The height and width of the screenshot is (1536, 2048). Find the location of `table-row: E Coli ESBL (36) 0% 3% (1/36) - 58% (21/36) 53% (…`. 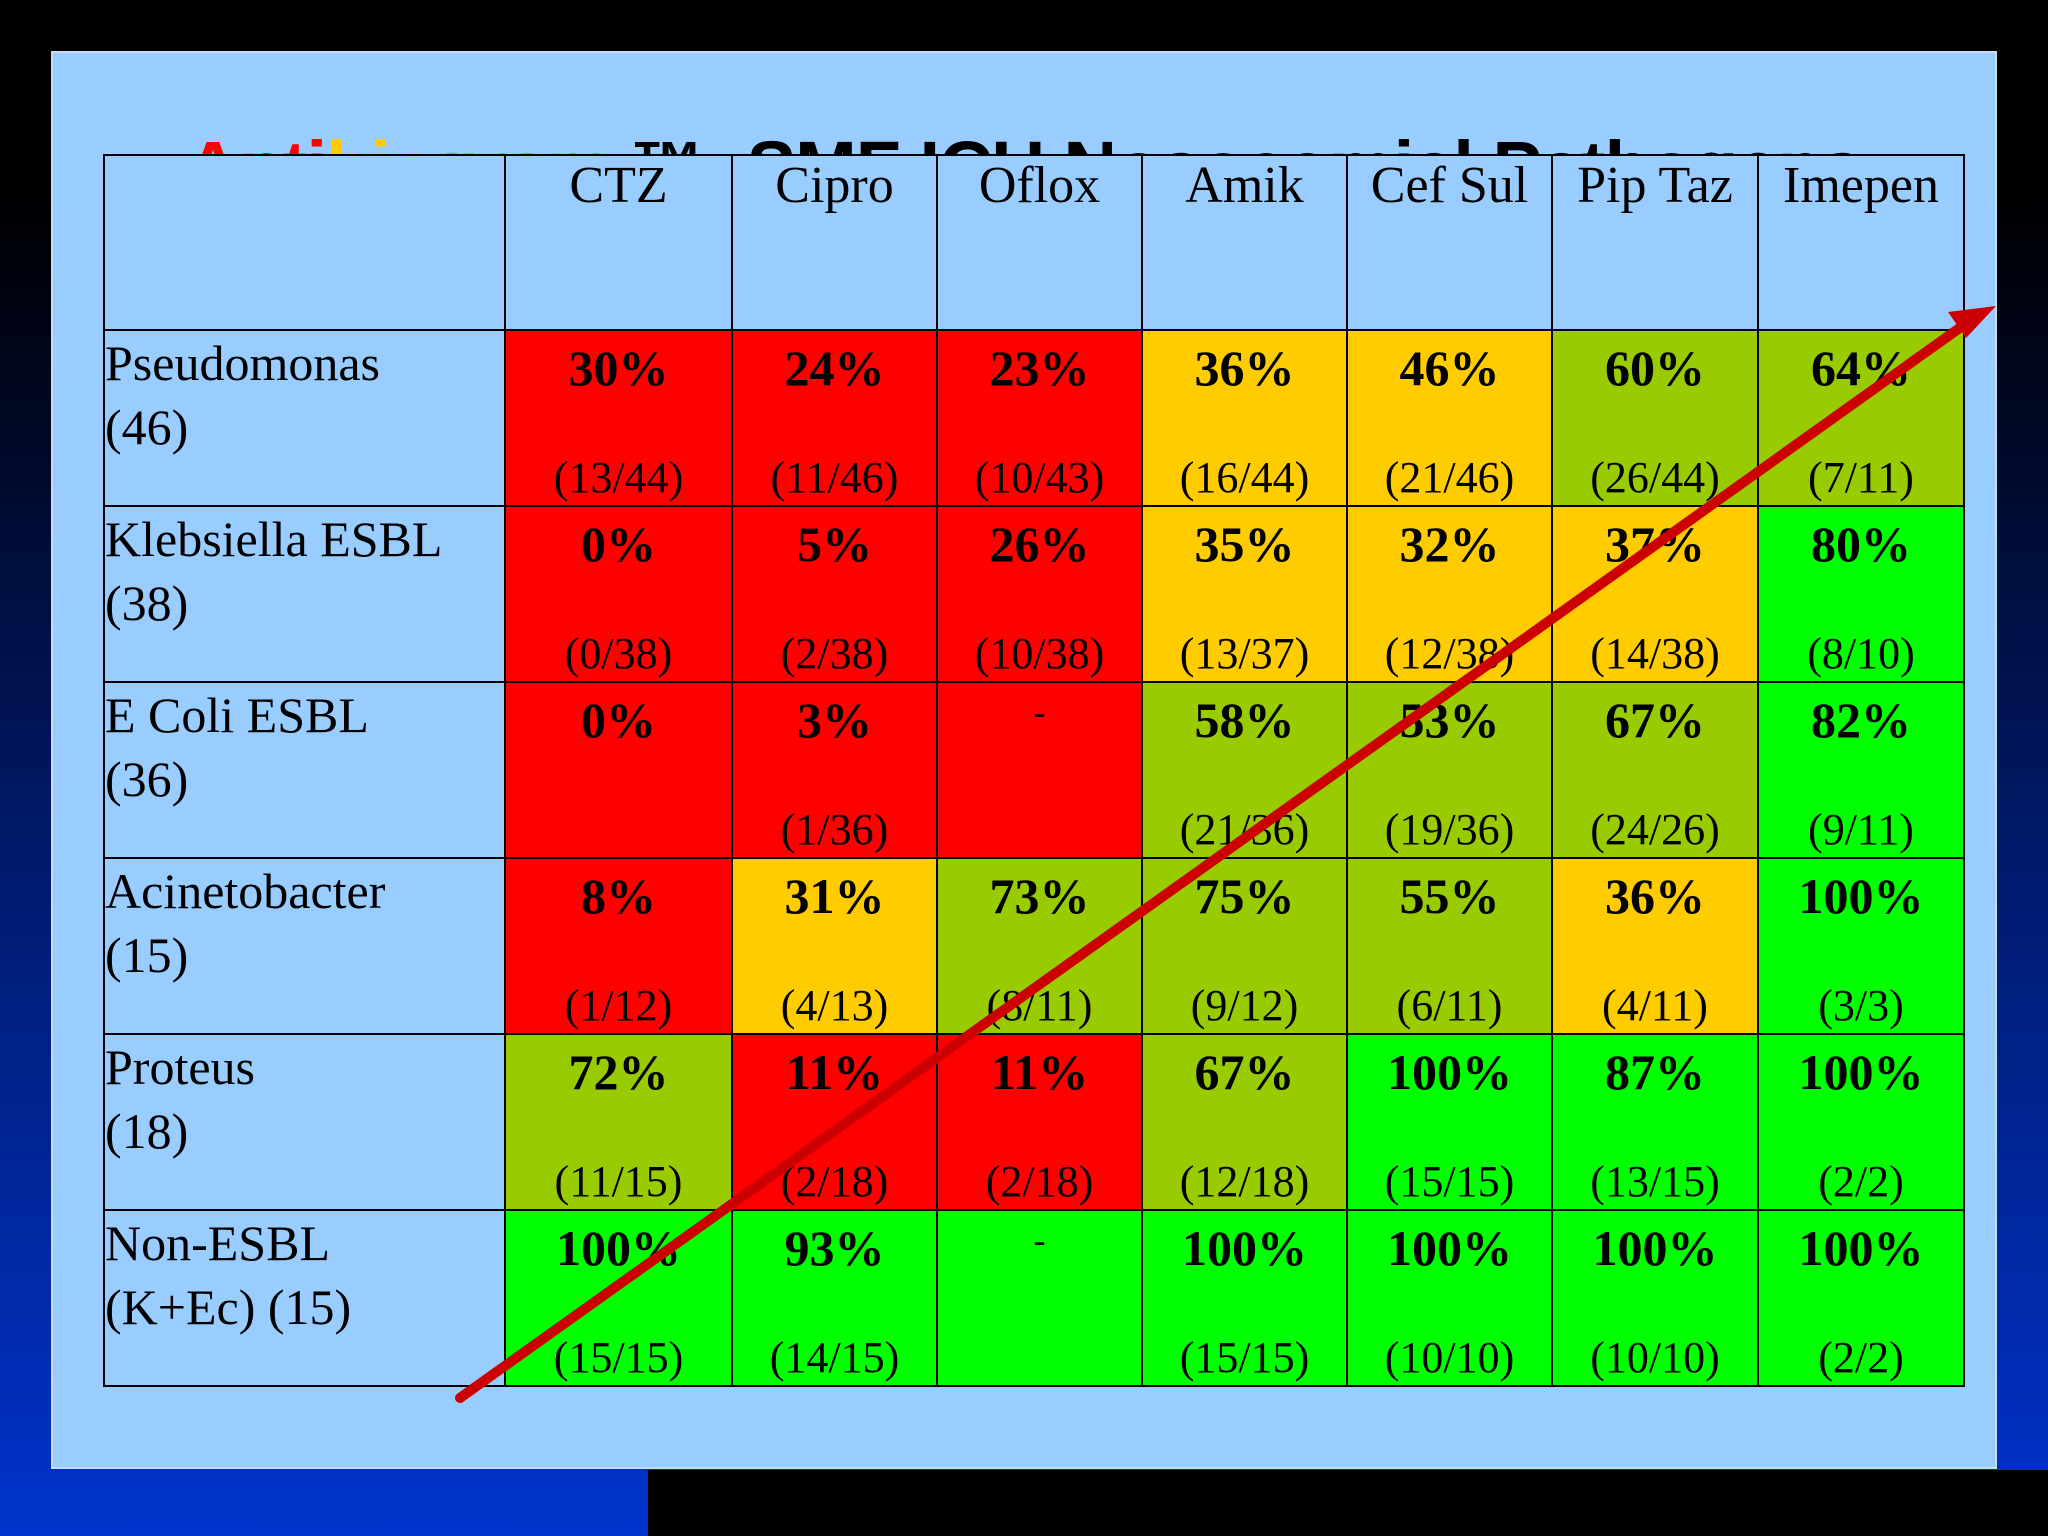

table-row: E Coli ESBL (36) 0% 3% (1/36) - 58% (21/36) 53% (… is located at coordinates (1034, 770).